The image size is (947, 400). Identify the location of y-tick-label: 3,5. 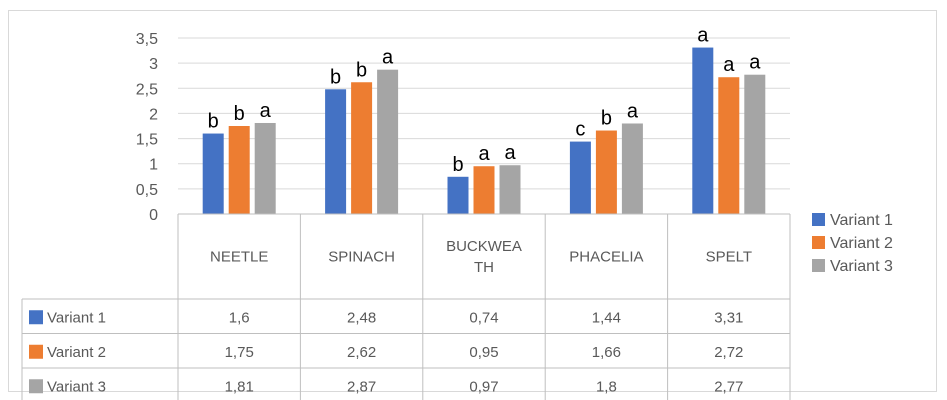
(147, 39).